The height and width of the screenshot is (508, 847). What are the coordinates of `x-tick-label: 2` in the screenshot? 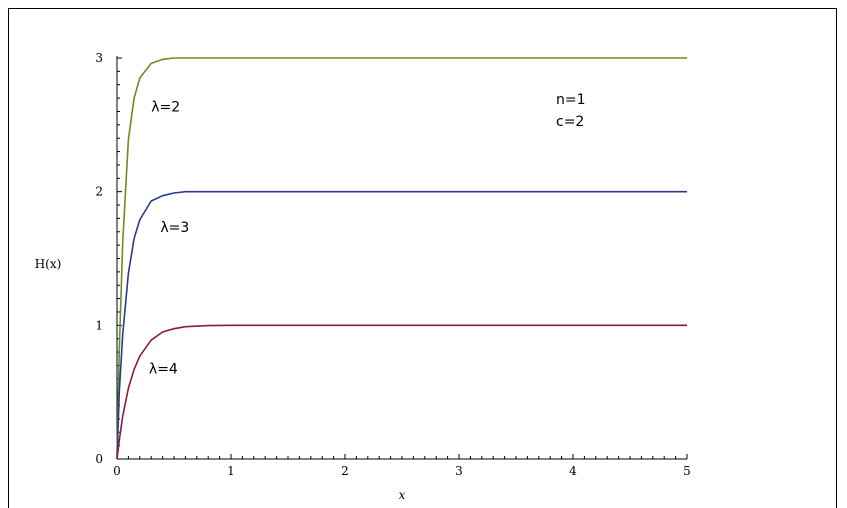 It's located at (345, 471).